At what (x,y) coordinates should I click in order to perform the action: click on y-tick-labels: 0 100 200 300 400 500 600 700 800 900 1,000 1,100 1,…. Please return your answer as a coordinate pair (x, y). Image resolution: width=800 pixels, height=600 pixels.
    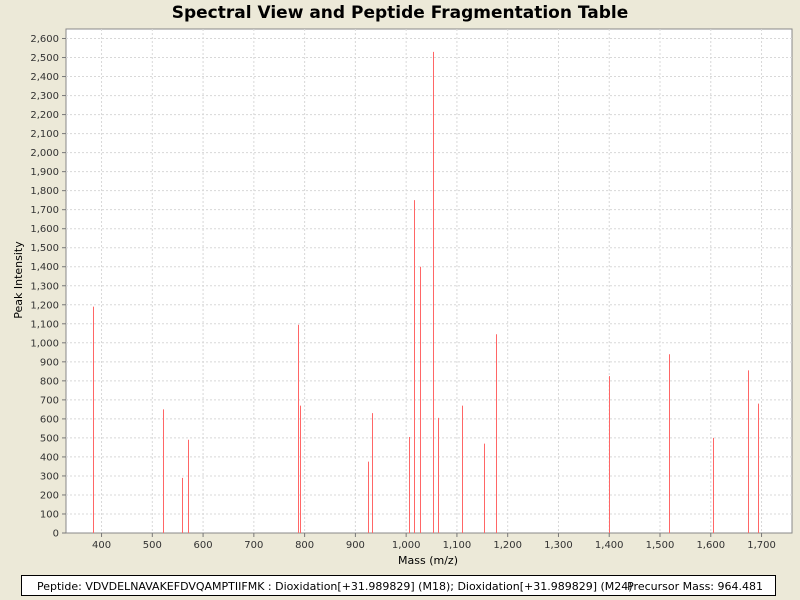
    Looking at the image, I should click on (44, 286).